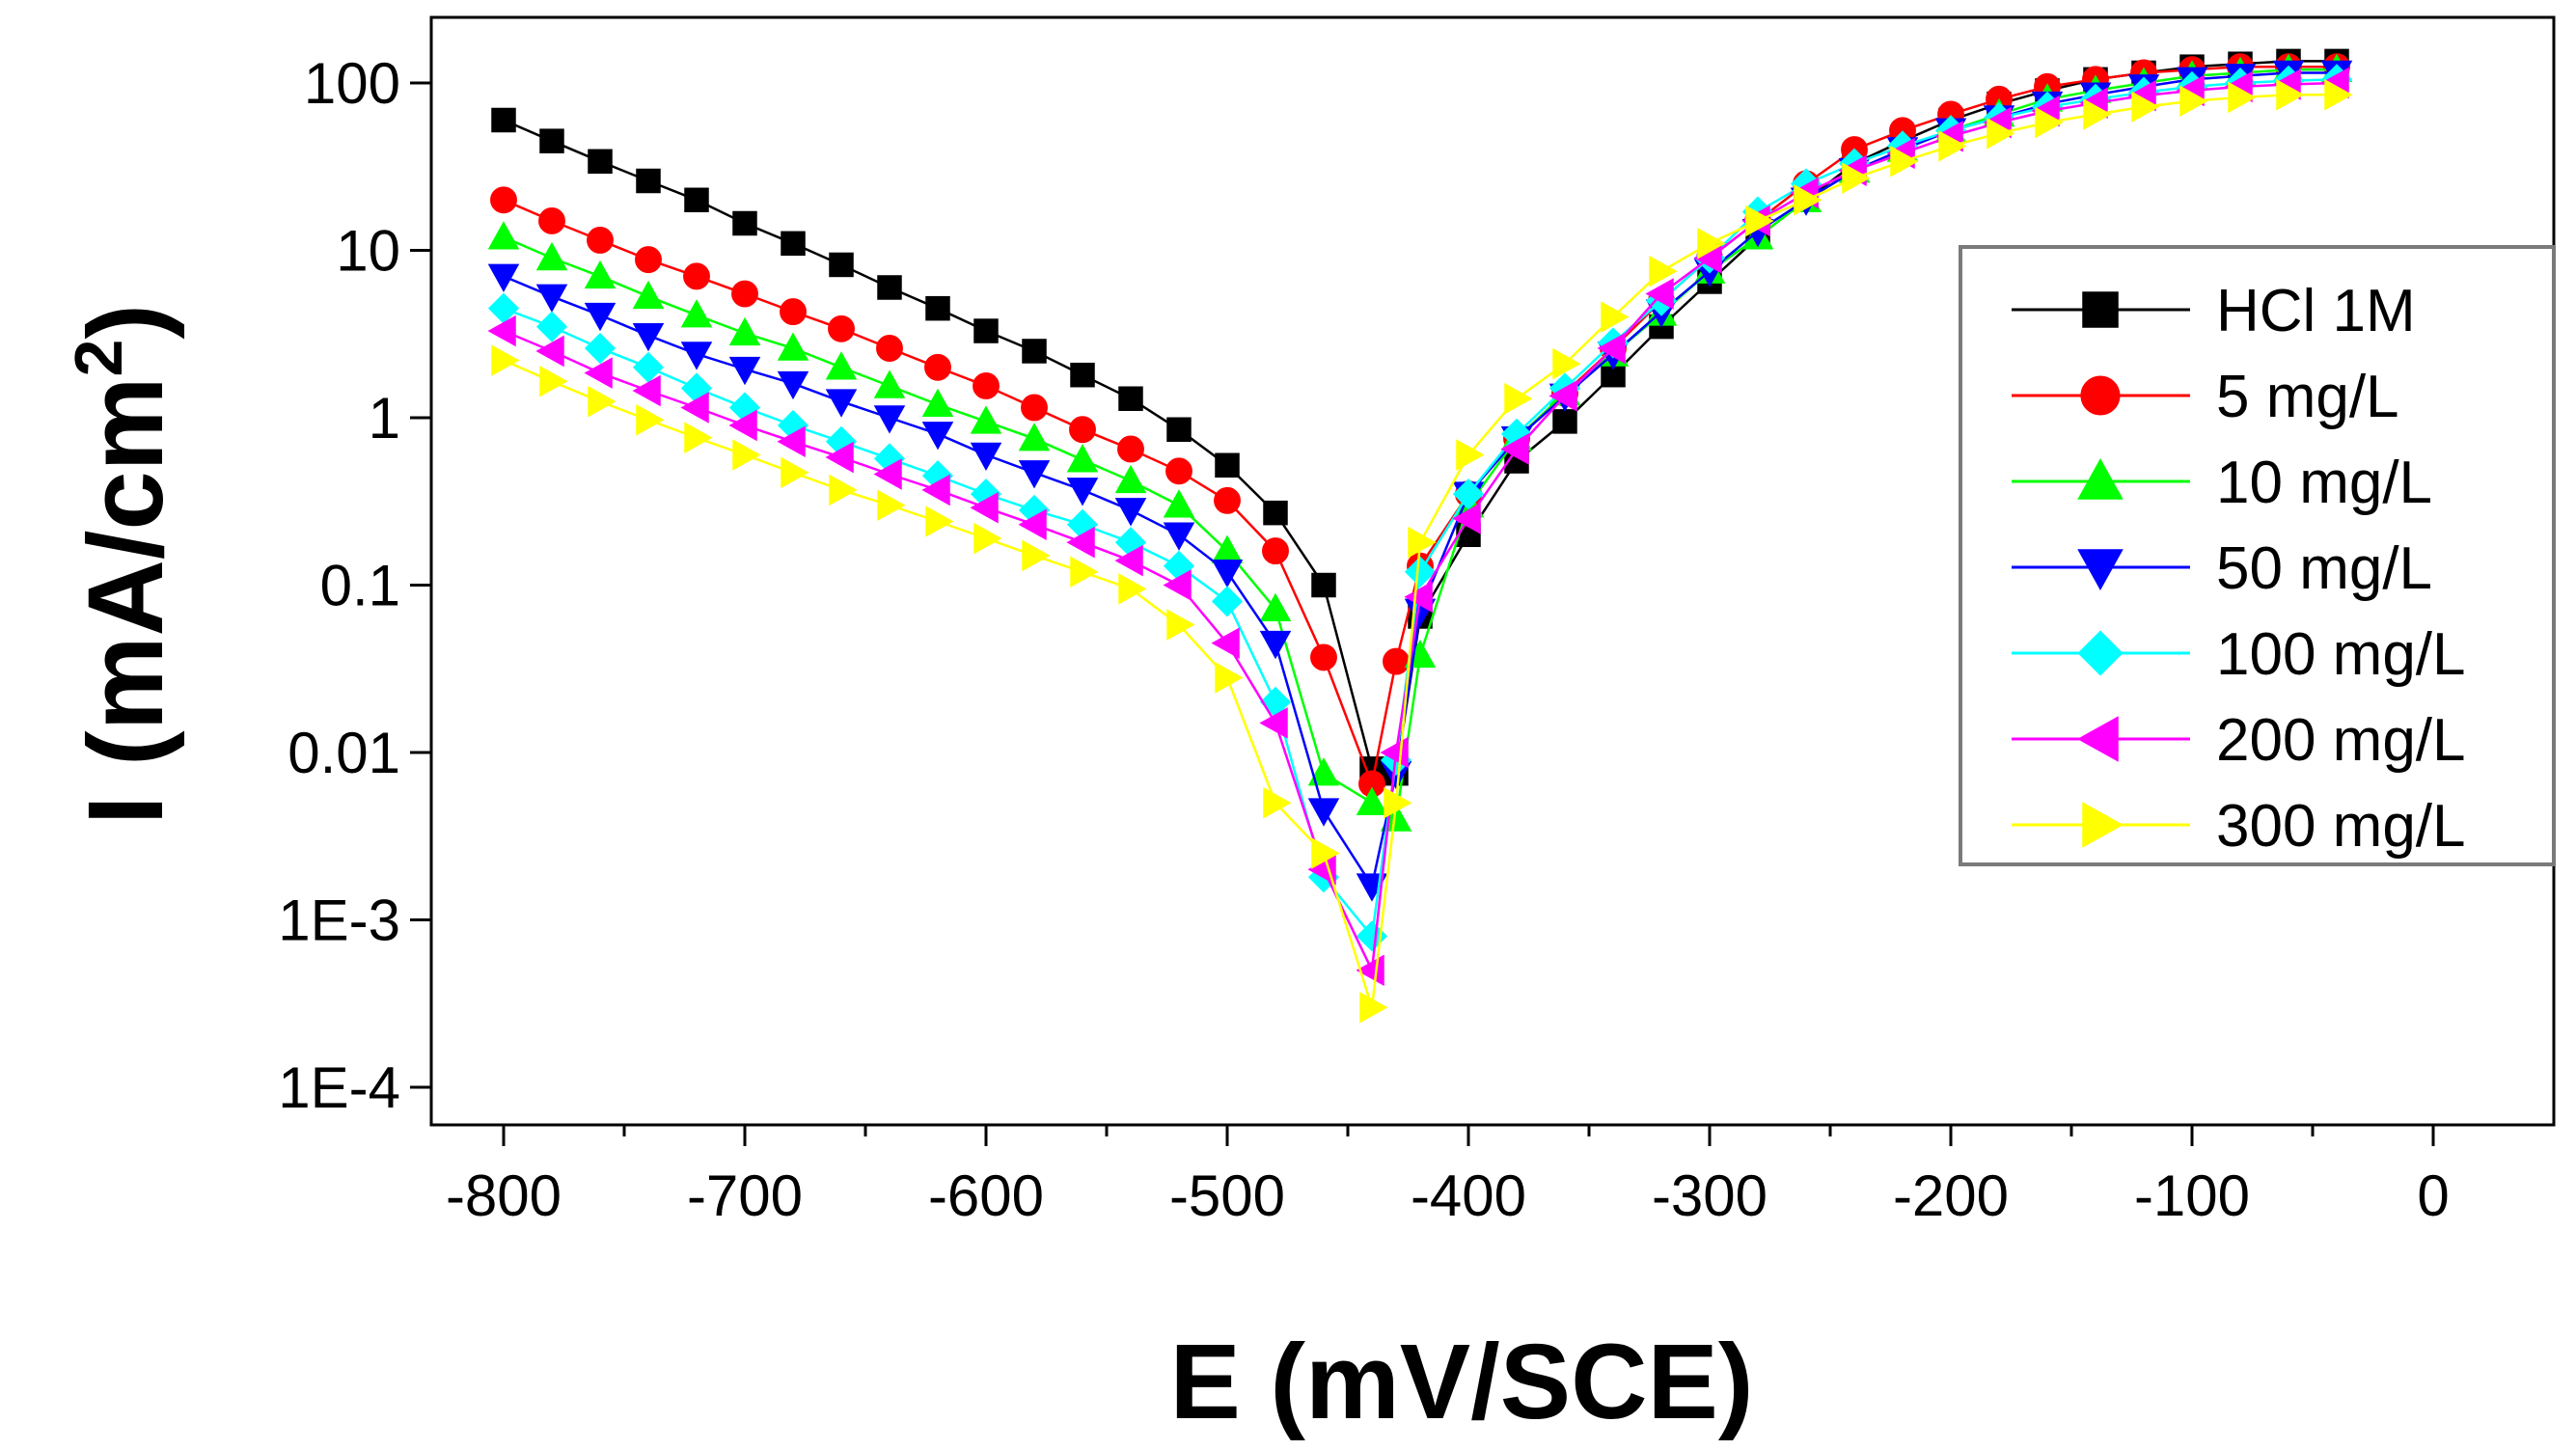 This screenshot has height=1450, width=2576. I want to click on legend-label-hcl-1m: HCl 1M, so click(2316, 311).